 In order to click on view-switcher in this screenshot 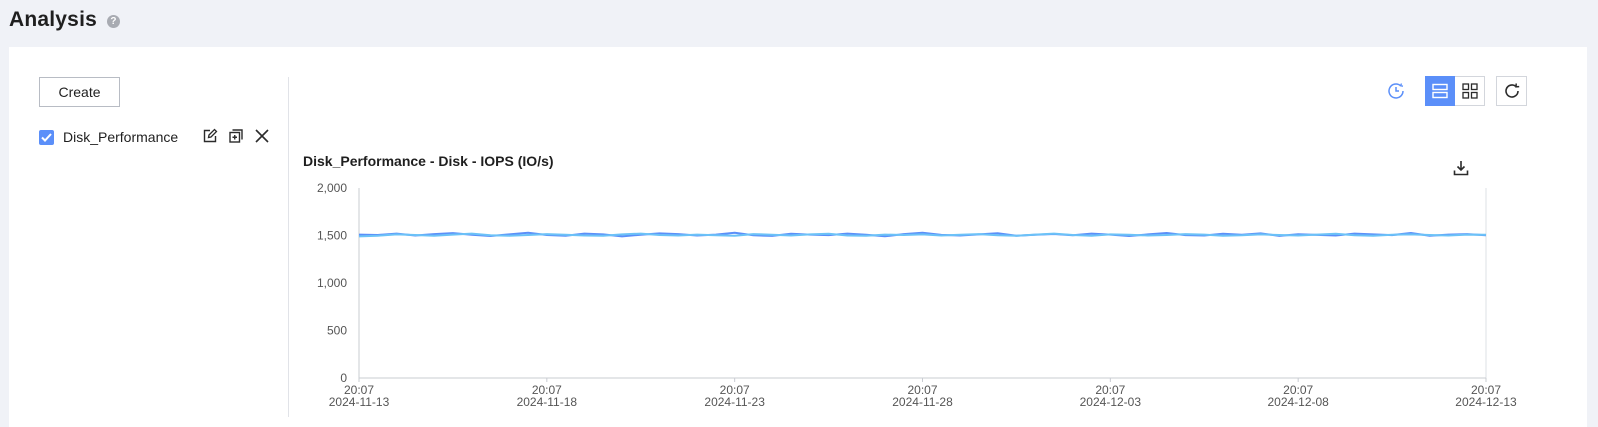, I will do `click(1455, 91)`.